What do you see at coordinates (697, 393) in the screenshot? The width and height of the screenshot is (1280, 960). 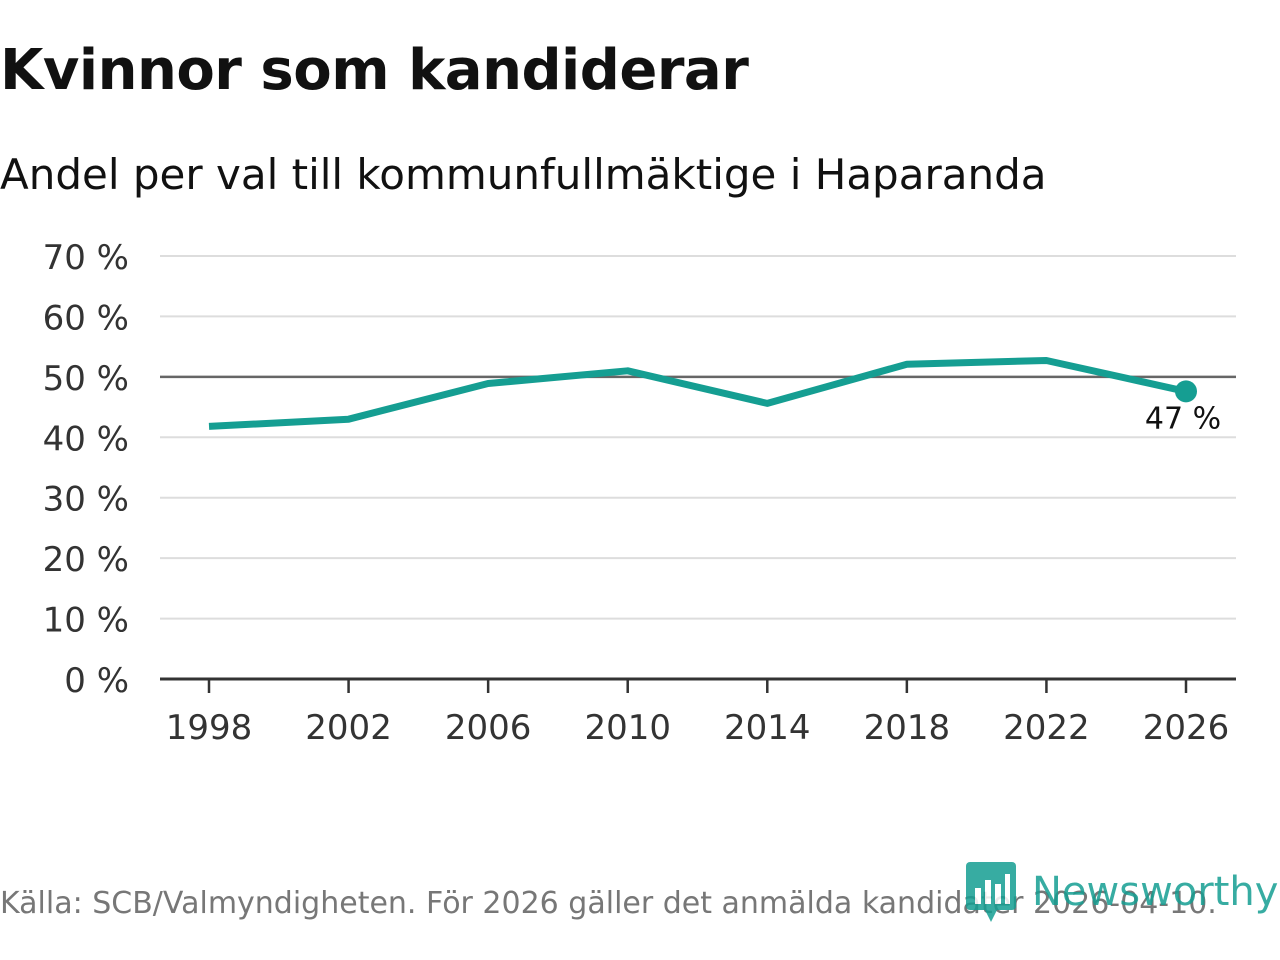 I see `series-line` at bounding box center [697, 393].